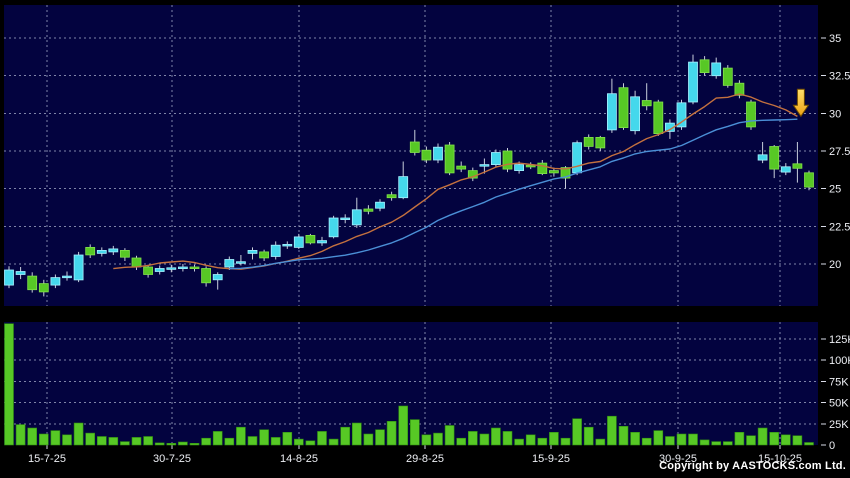  Describe the element at coordinates (835, 190) in the screenshot. I see `price-tick-label: 25` at that location.